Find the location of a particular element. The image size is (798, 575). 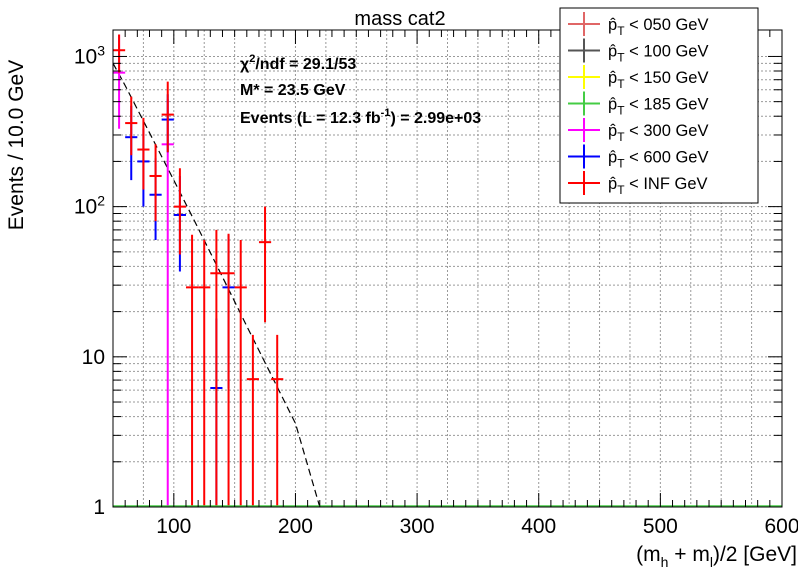

legend-label: p̂T < 600 GeV is located at coordinates (658, 160).